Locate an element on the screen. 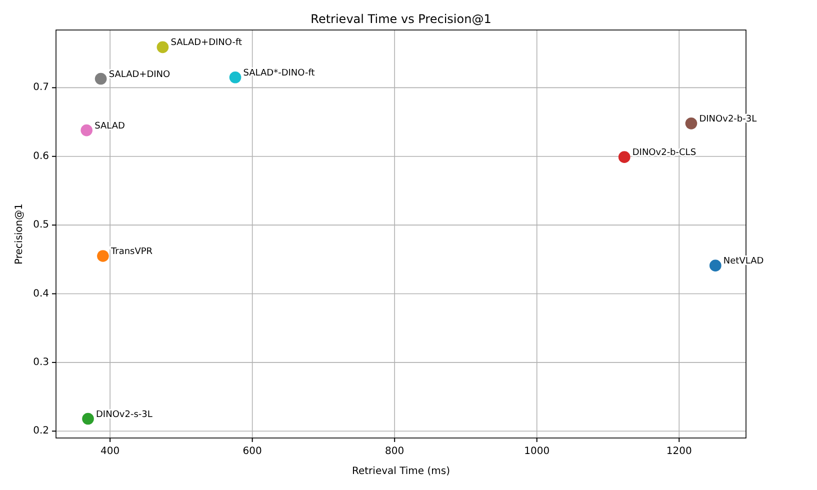 This screenshot has width=817, height=490. series-label: SALAD+DINO is located at coordinates (139, 75).